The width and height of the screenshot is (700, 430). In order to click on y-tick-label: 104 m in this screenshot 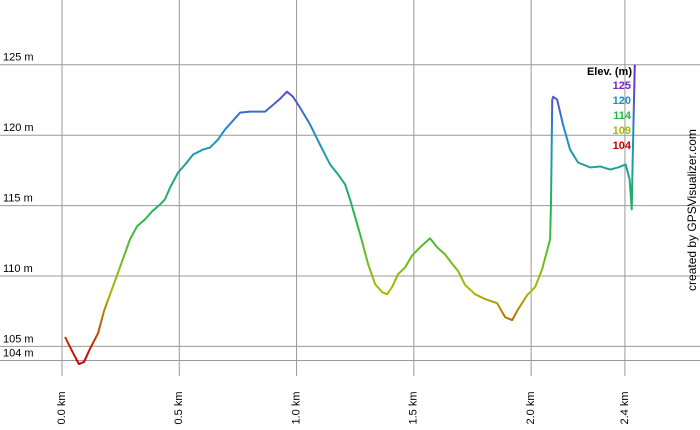, I will do `click(18, 353)`.